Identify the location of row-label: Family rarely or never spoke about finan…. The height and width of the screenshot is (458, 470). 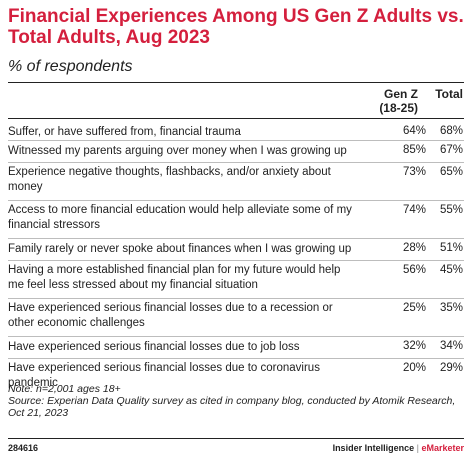
(180, 249).